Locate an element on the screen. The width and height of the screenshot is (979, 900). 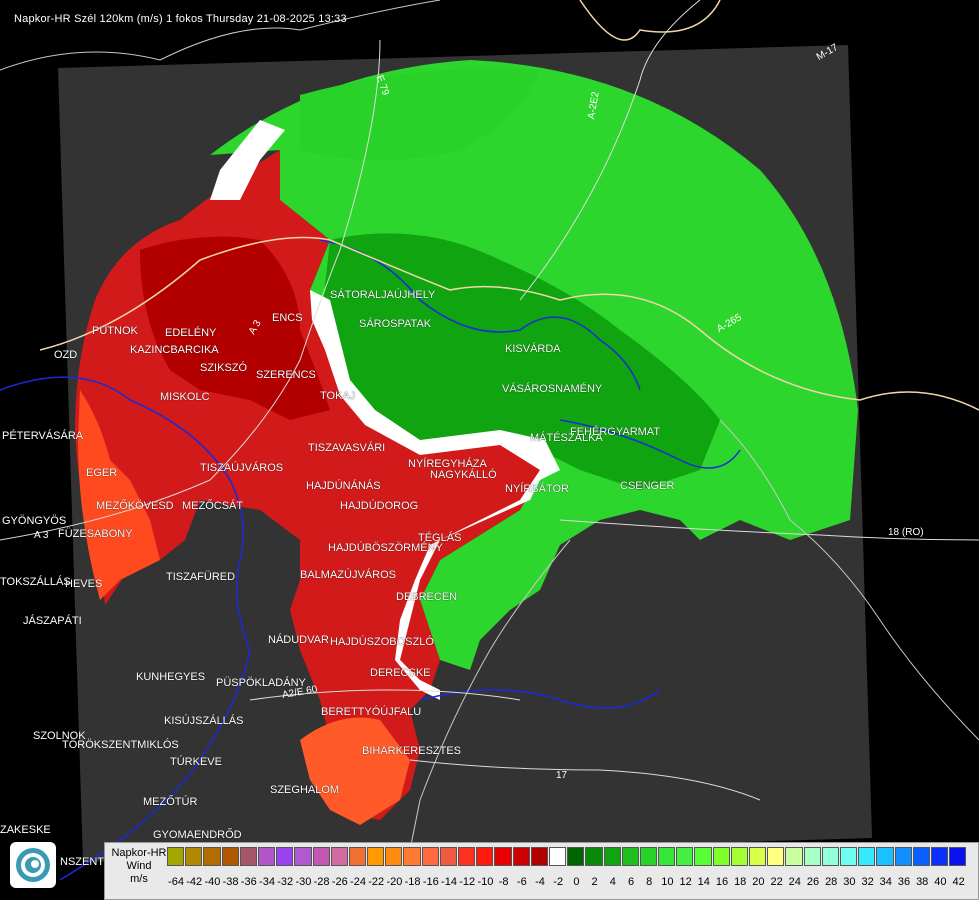
place-label: MEZŐTÚR is located at coordinates (170, 802).